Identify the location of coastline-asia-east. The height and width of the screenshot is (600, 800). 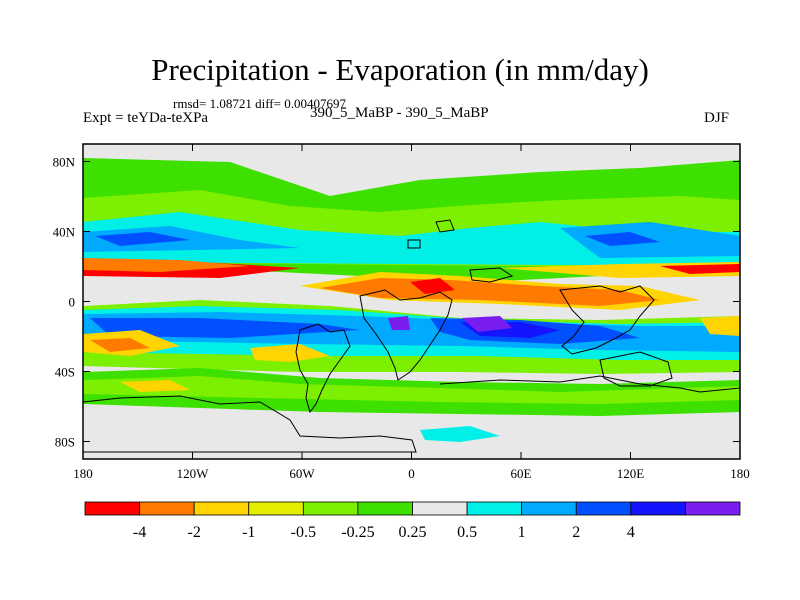
(607, 320).